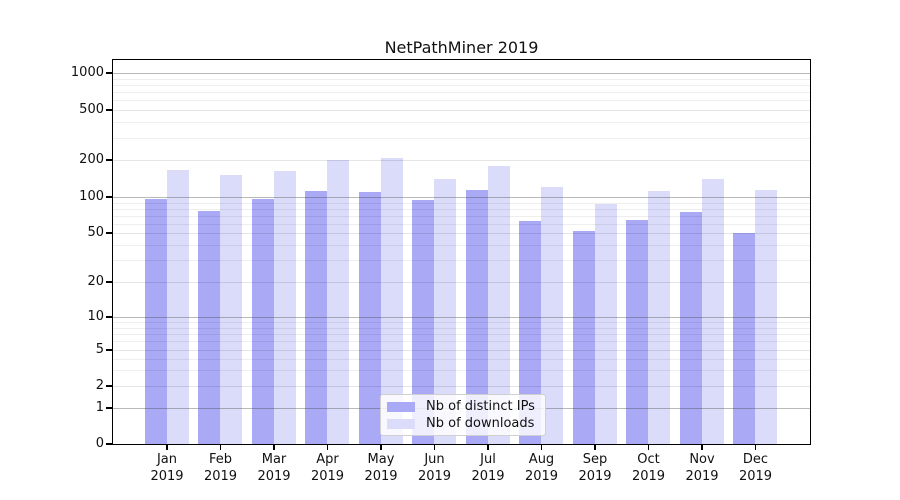  What do you see at coordinates (712, 311) in the screenshot?
I see `bar-downloads-nov` at bounding box center [712, 311].